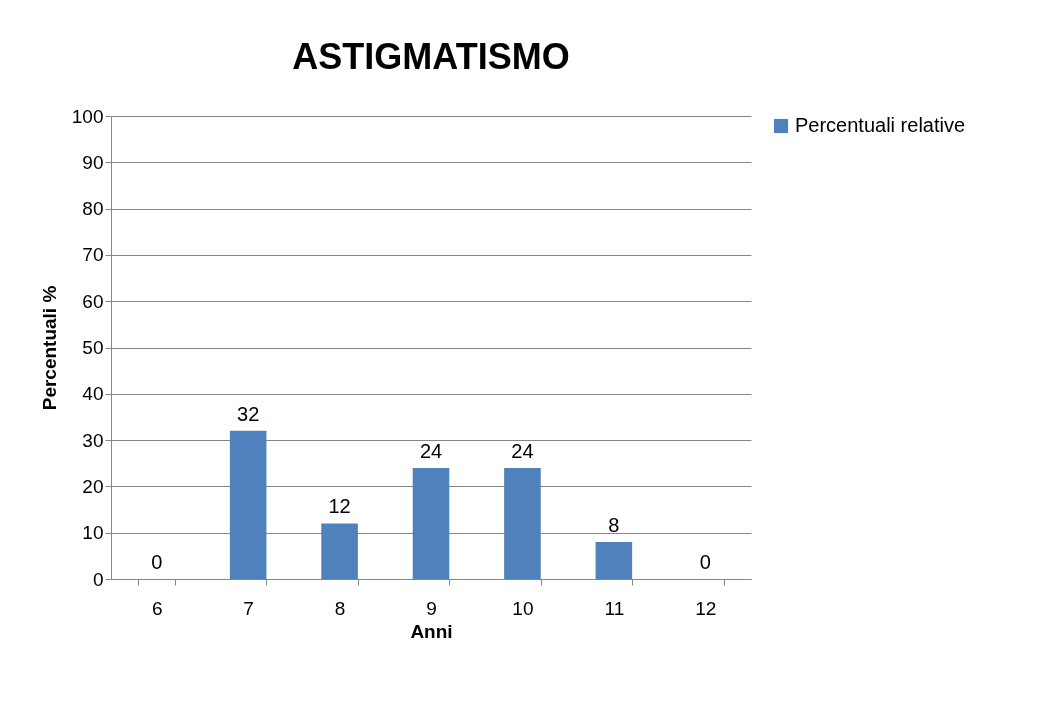 The height and width of the screenshot is (724, 1061). Describe the element at coordinates (431, 56) in the screenshot. I see `chart-title: ASTIGMATISMO` at that location.